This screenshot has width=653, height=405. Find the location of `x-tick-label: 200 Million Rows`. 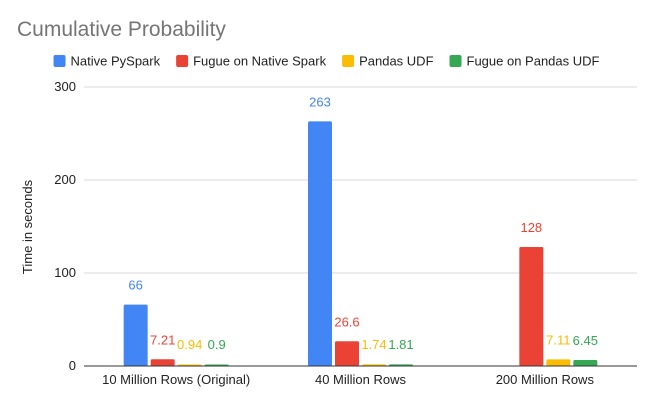

x-tick-label: 200 Million Rows is located at coordinates (545, 379).